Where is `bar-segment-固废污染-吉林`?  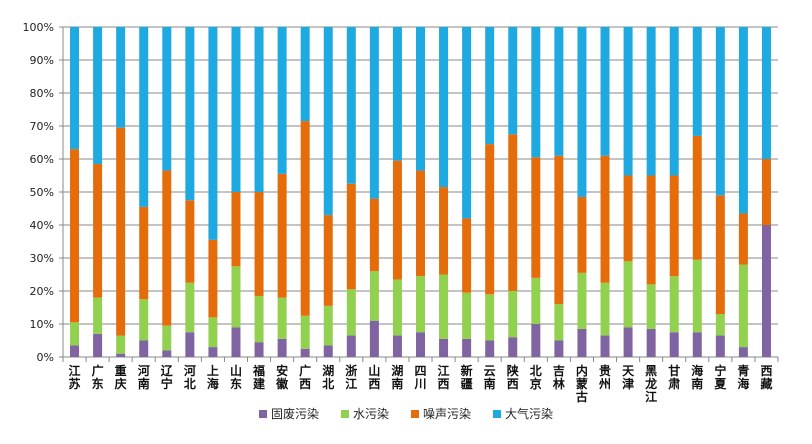 bar-segment-固废污染-吉林 is located at coordinates (559, 348).